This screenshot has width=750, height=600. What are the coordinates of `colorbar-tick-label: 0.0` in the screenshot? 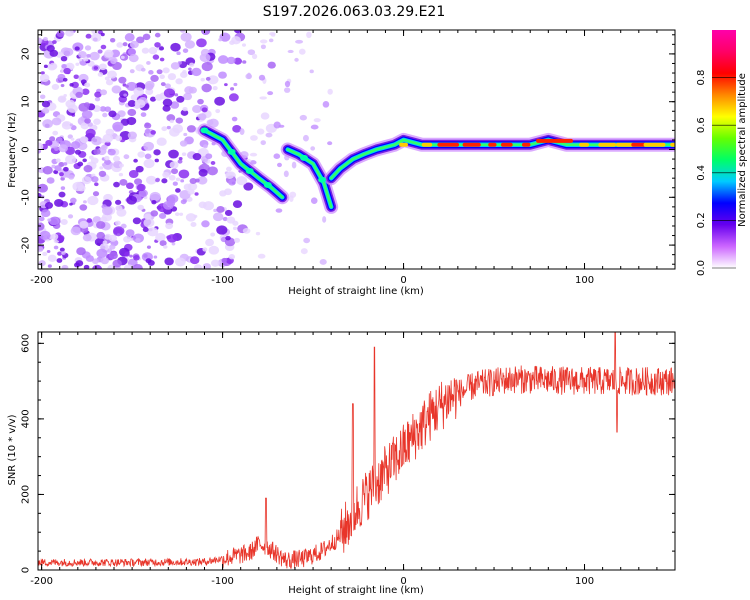 It's located at (701, 268).